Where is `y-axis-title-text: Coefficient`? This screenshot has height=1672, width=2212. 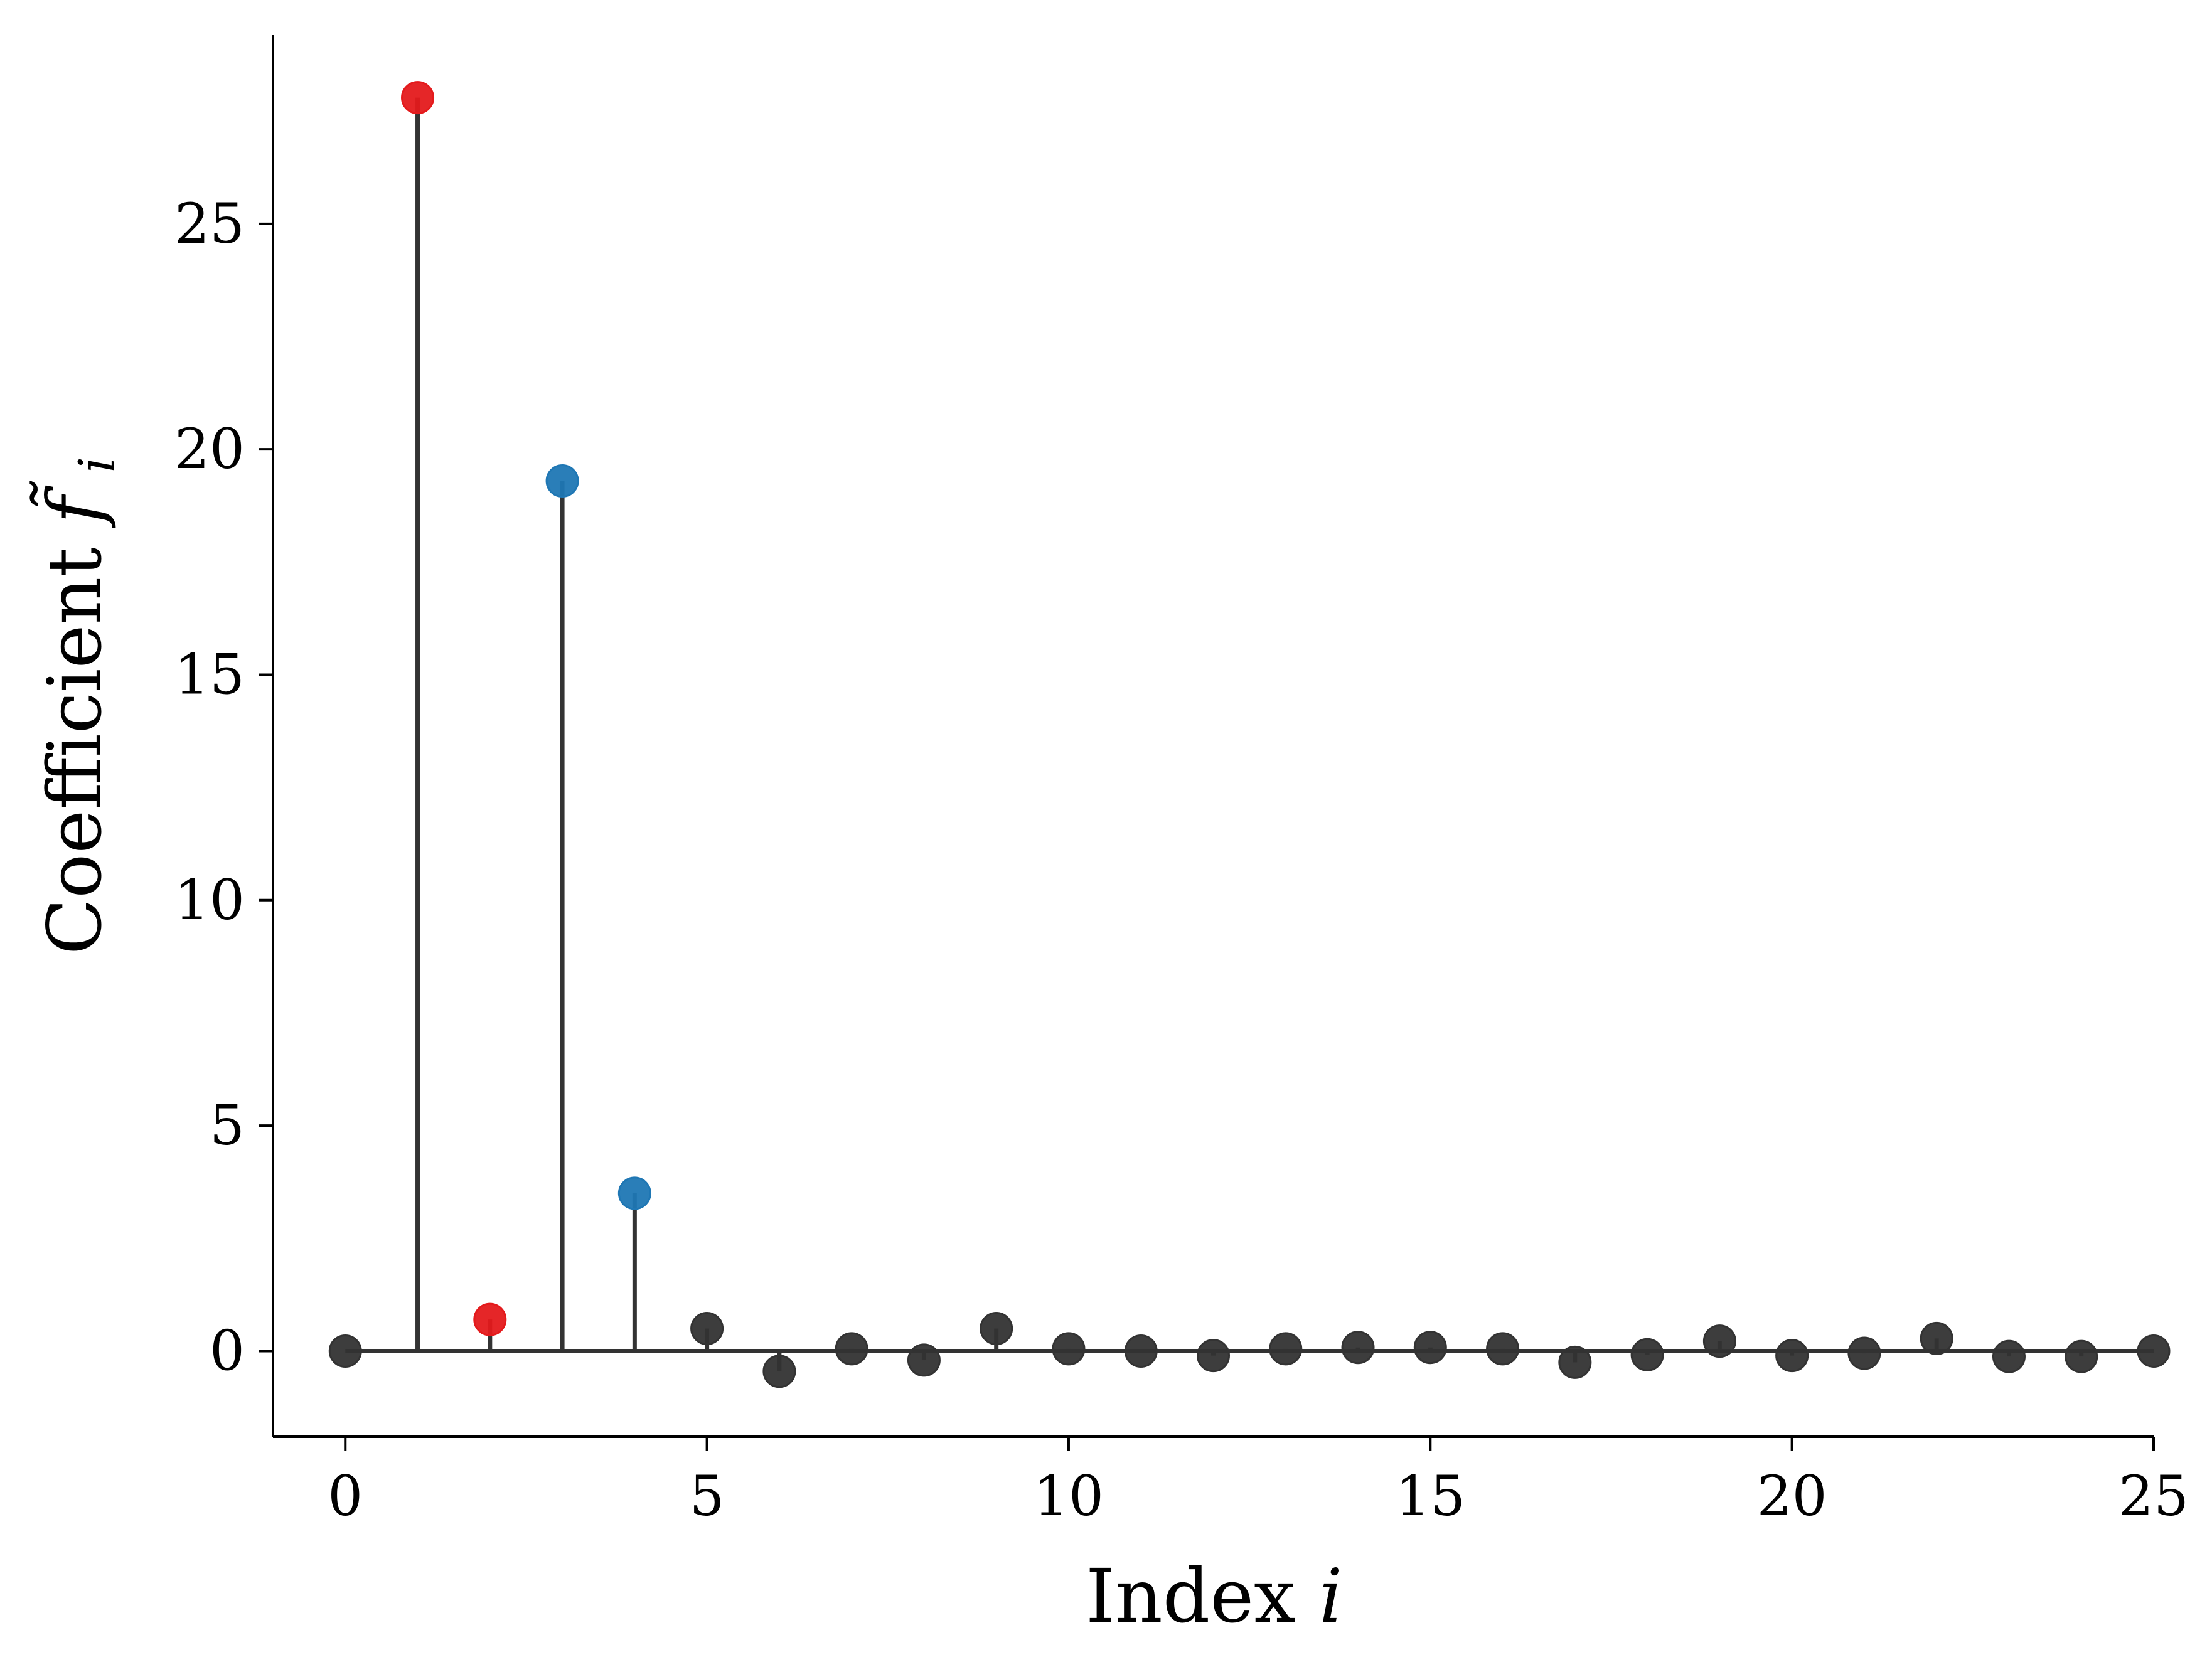
y-axis-title-text: Coefficient is located at coordinates (74, 751).